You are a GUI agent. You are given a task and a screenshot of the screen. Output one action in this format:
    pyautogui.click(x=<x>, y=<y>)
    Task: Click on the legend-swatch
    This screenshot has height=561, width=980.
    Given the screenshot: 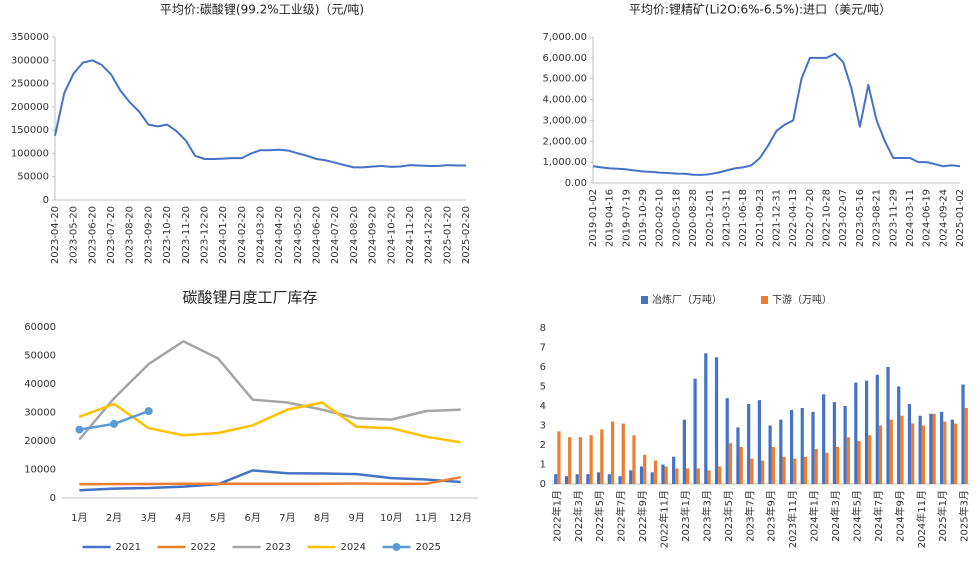 What is the action you would take?
    pyautogui.click(x=764, y=300)
    